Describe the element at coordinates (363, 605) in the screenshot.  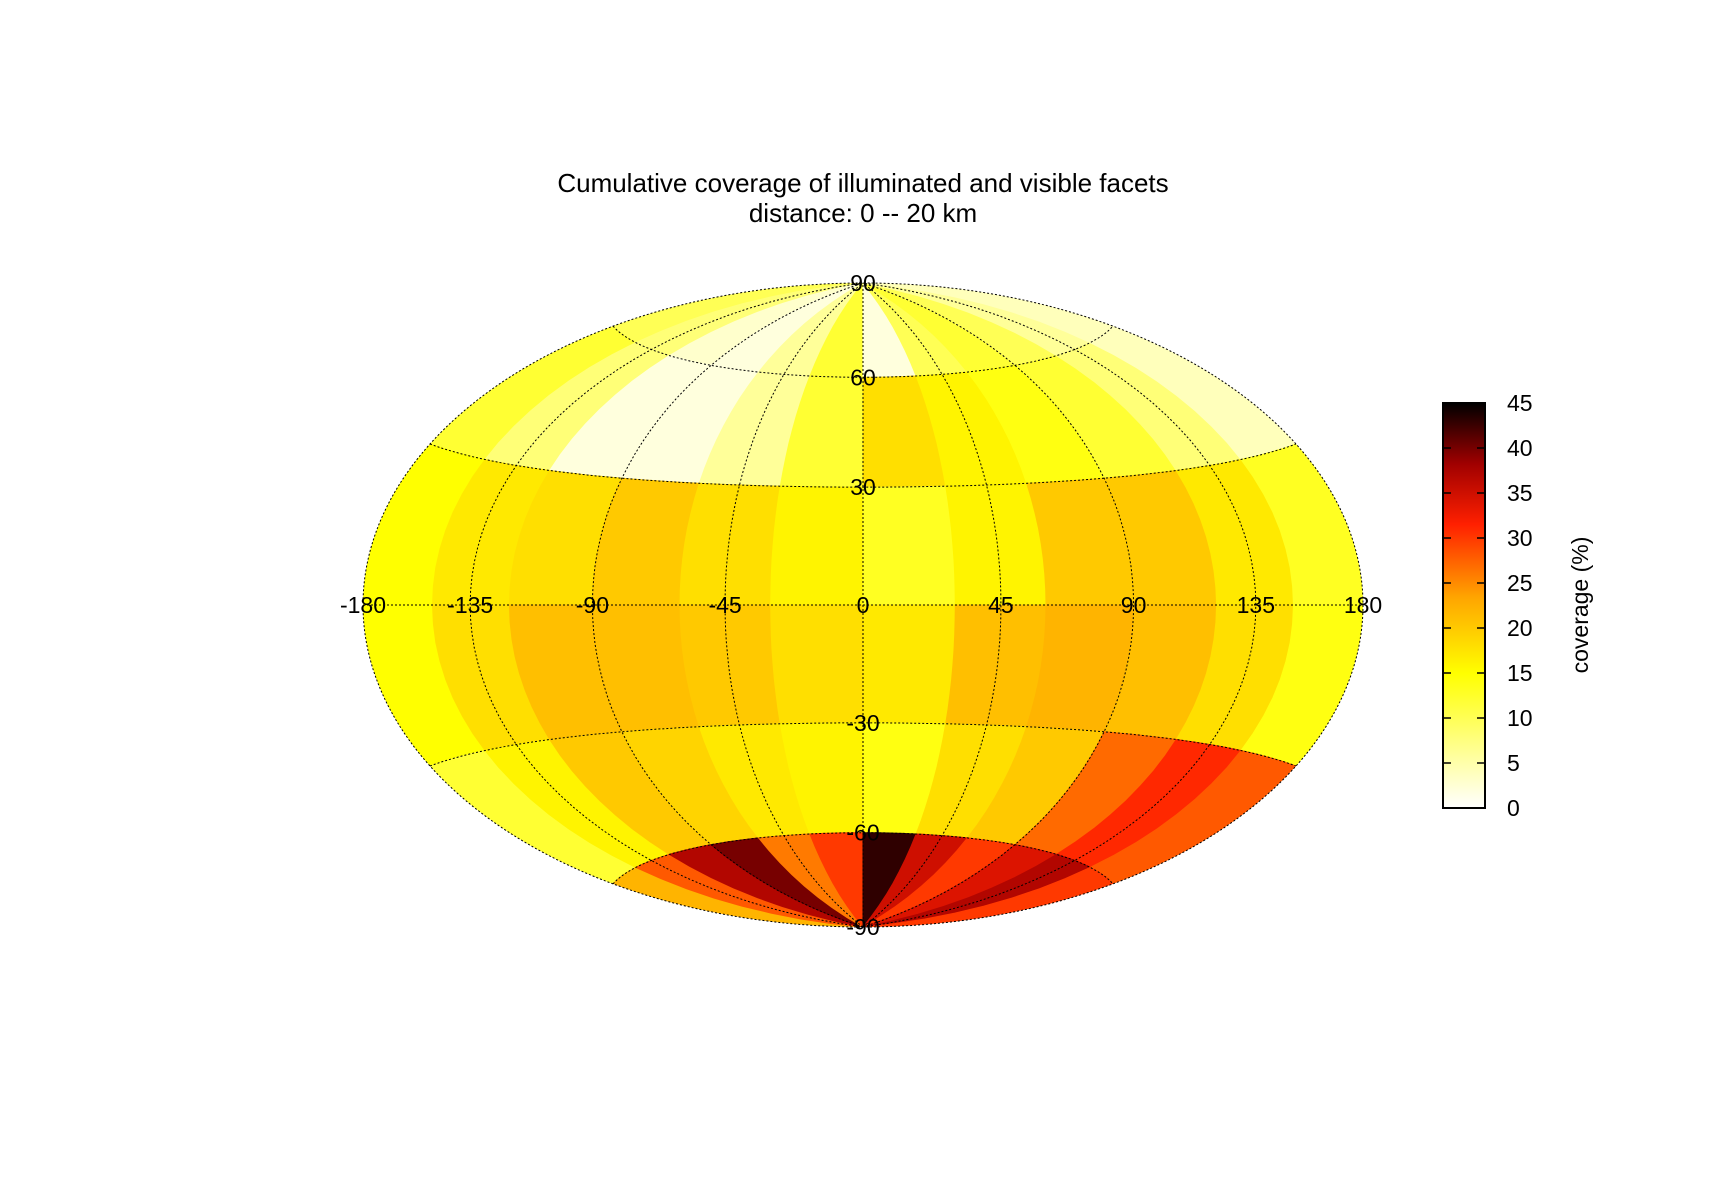
I see `lon-tick-label: -180` at that location.